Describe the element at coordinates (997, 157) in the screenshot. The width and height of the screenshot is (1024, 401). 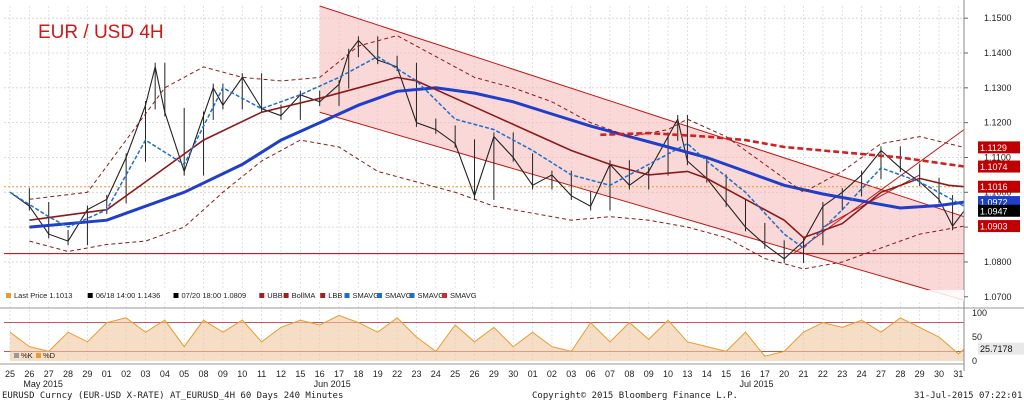
I see `price-tick-label: 1.1100` at that location.